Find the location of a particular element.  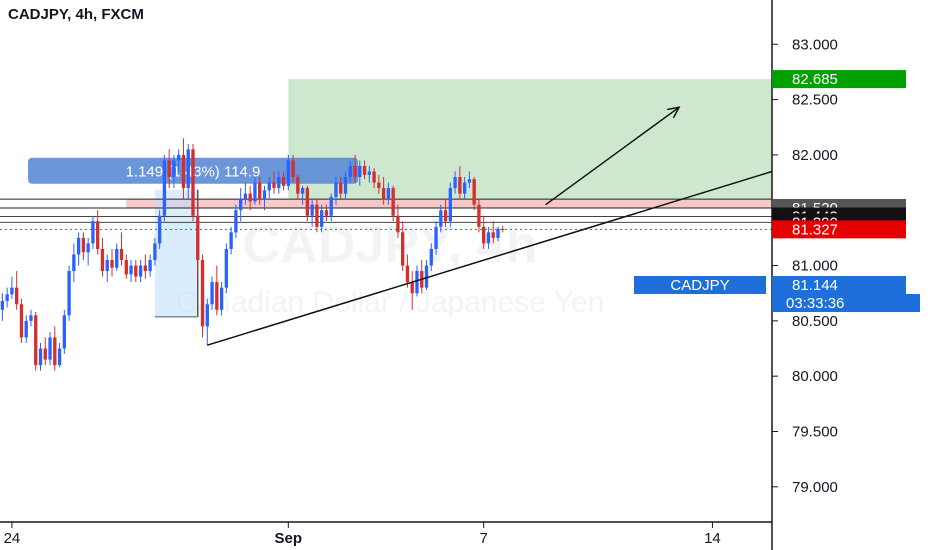

current-label-text: 81.327 is located at coordinates (815, 229).